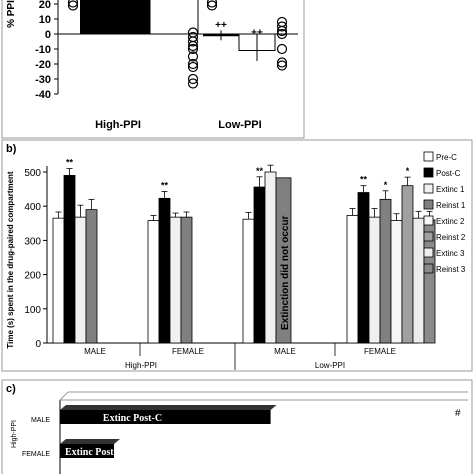  I want to click on ppi-label: Low-PPI, so click(330, 365).